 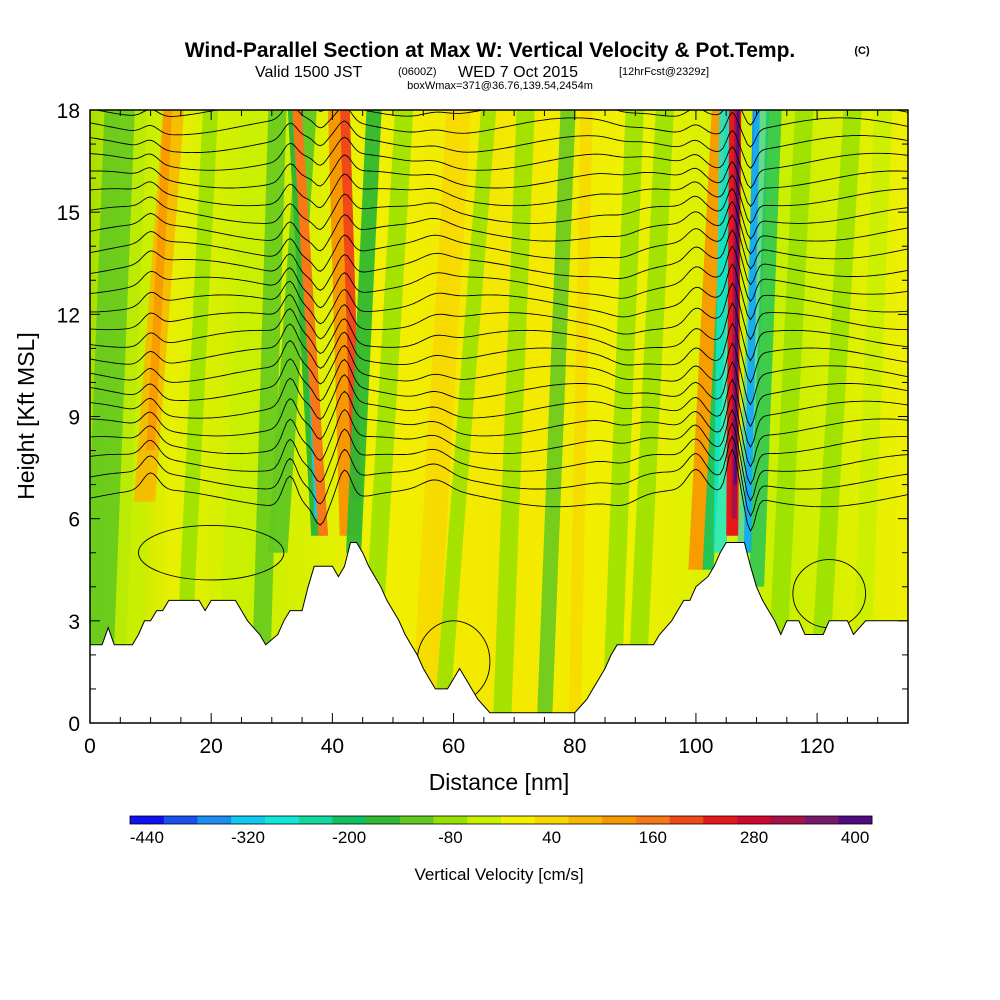 I want to click on colorbar-title: Vertical Velocity [cm/s], so click(x=498, y=874).